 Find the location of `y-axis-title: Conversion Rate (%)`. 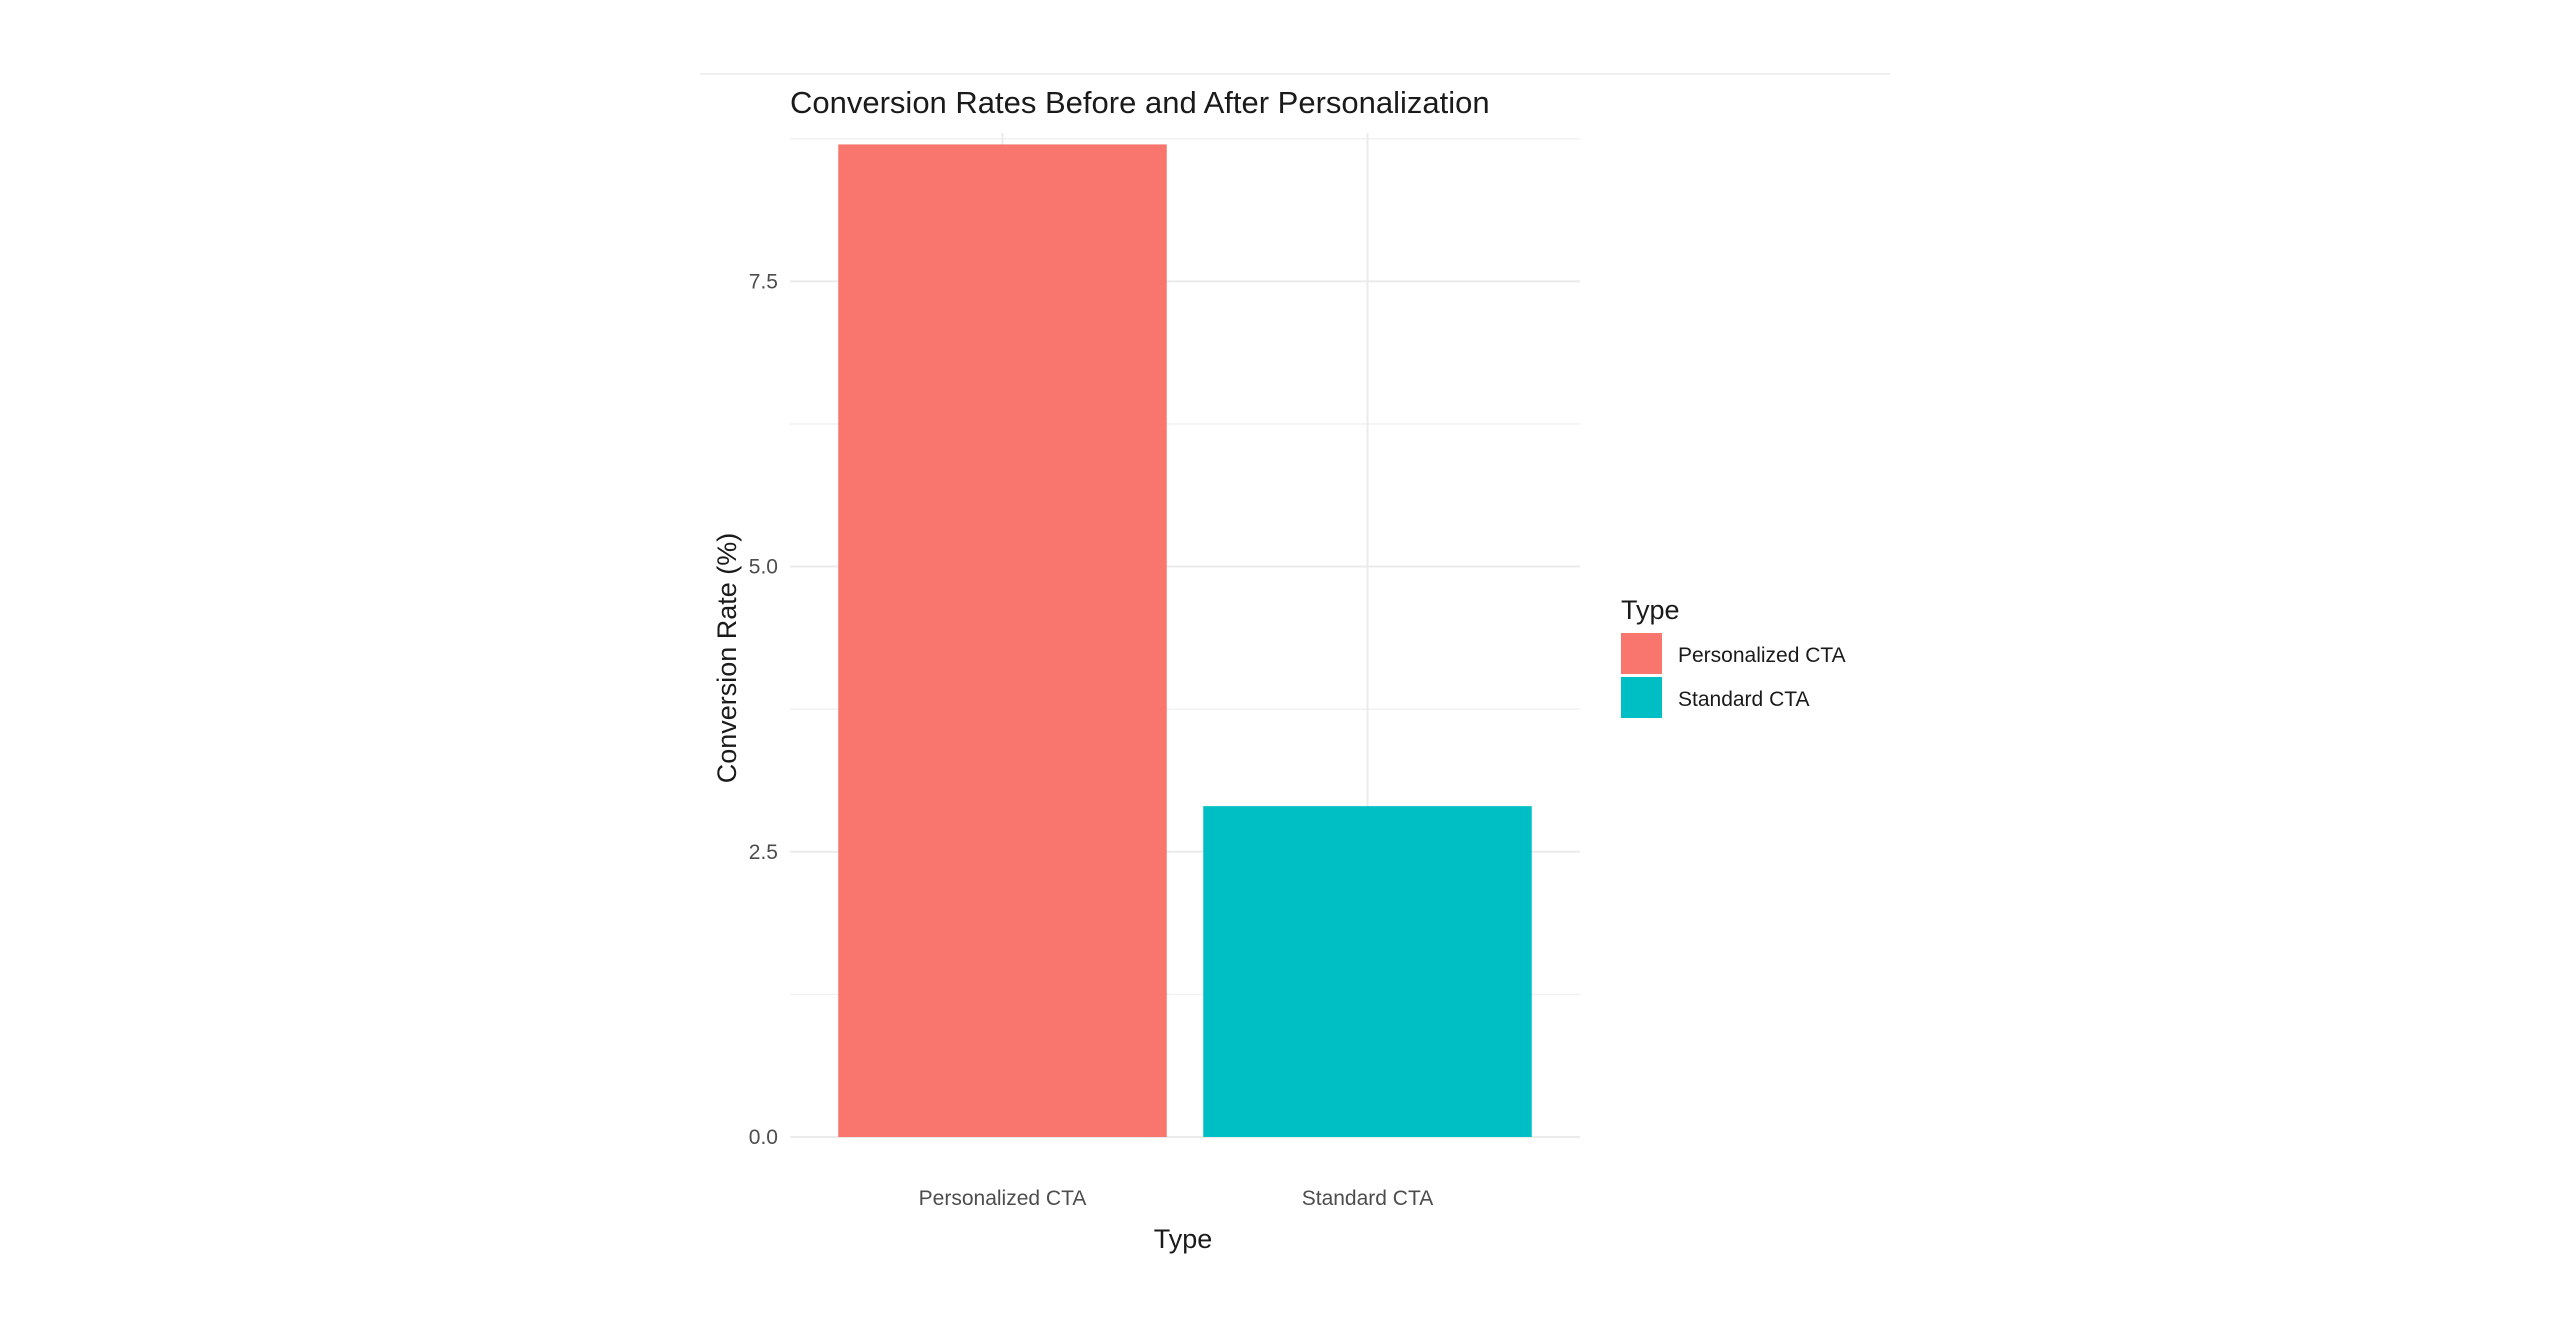

y-axis-title: Conversion Rate (%) is located at coordinates (727, 658).